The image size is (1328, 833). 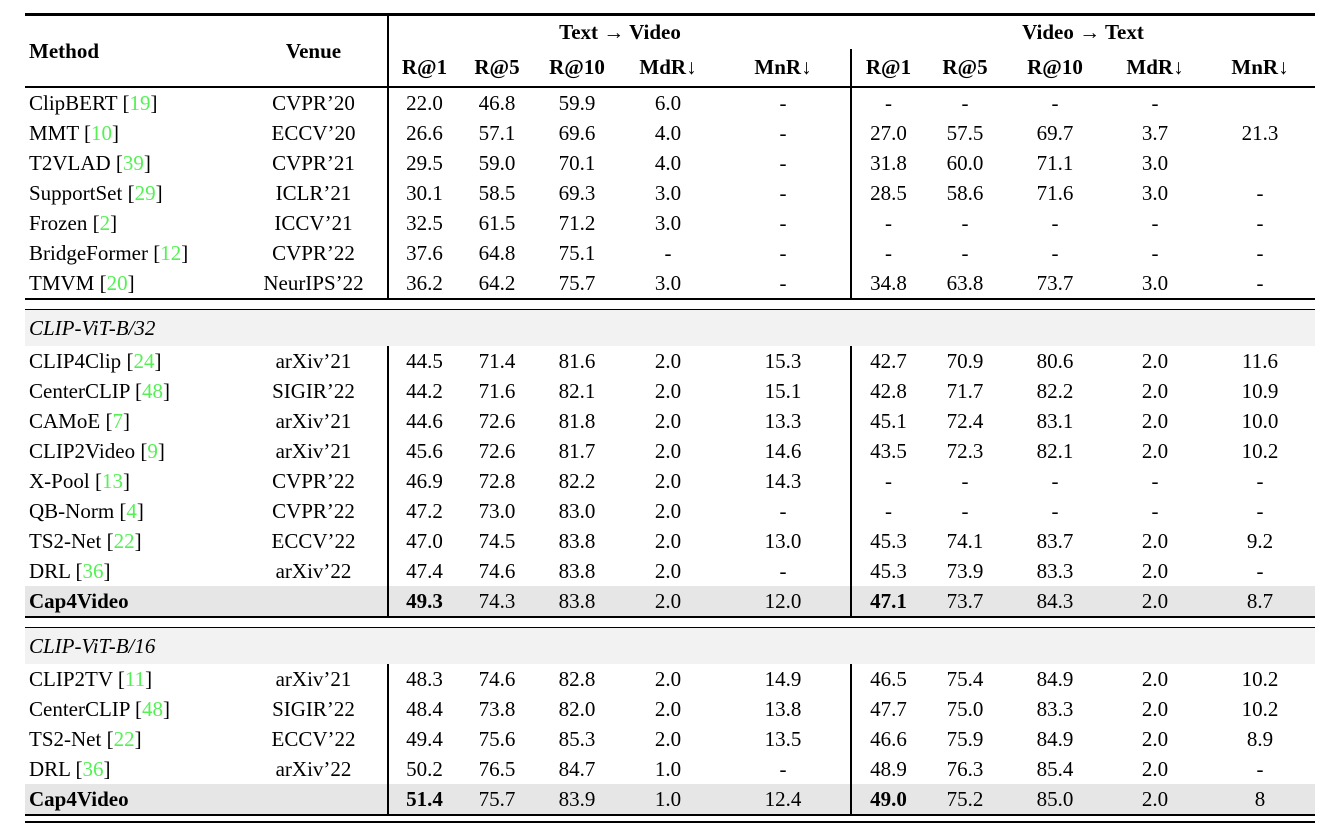 What do you see at coordinates (577, 68) in the screenshot?
I see `col-header-t2v-metric: R@10` at bounding box center [577, 68].